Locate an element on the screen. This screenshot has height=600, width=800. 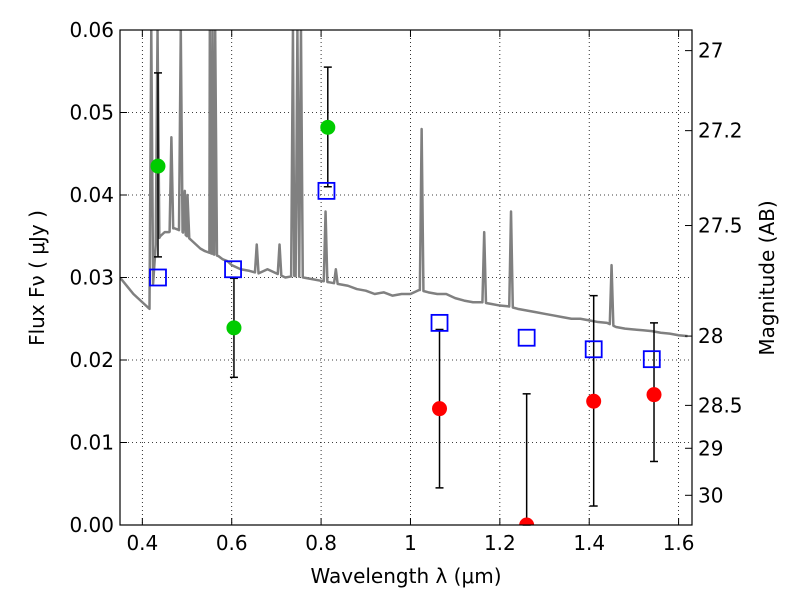
x-axis-label: Wavelength λ (μm) is located at coordinates (405, 576).